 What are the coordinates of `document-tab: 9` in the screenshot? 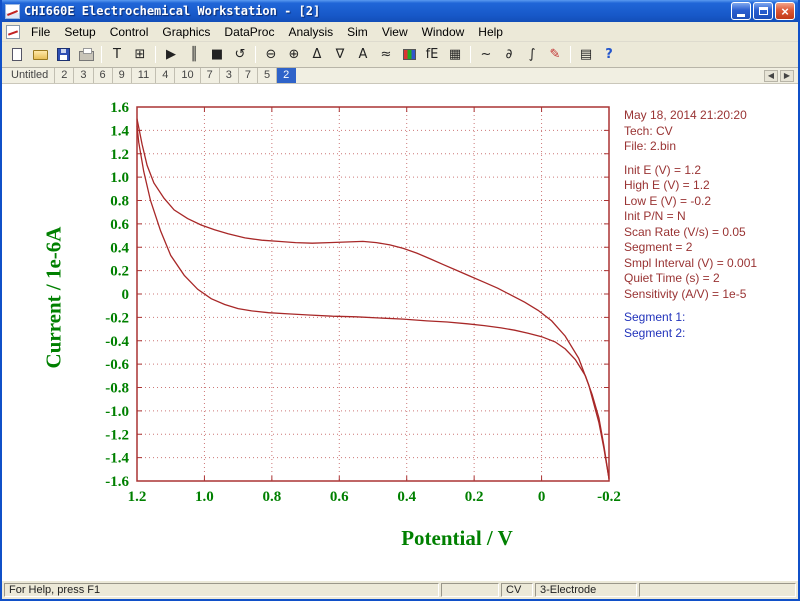 It's located at (122, 75).